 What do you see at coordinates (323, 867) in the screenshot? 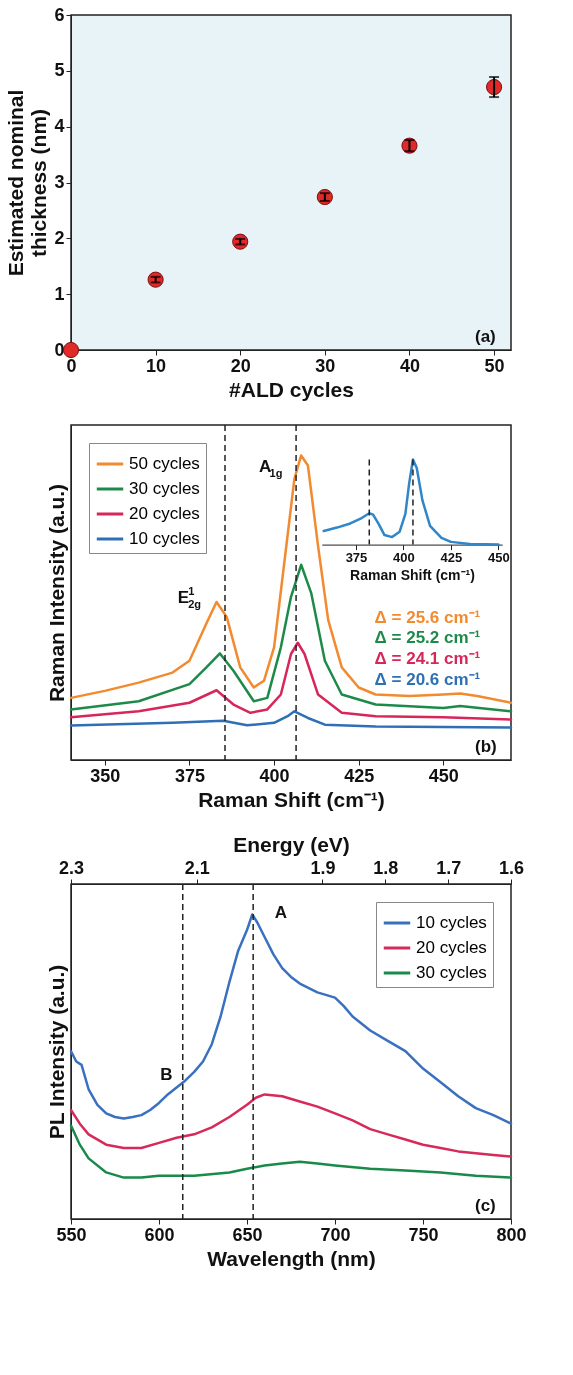
I see `x2-tick-label: 1.9` at bounding box center [323, 867].